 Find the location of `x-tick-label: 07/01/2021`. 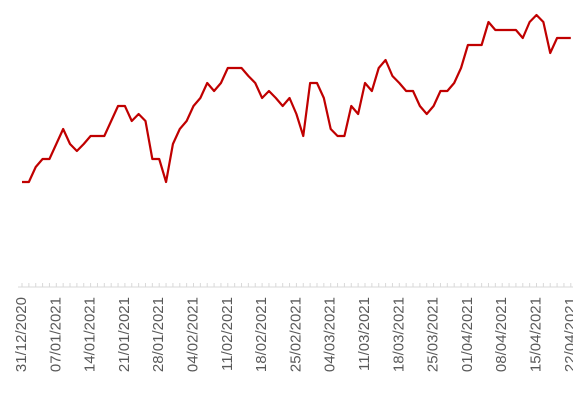

x-tick-label: 07/01/2021 is located at coordinates (55, 334).